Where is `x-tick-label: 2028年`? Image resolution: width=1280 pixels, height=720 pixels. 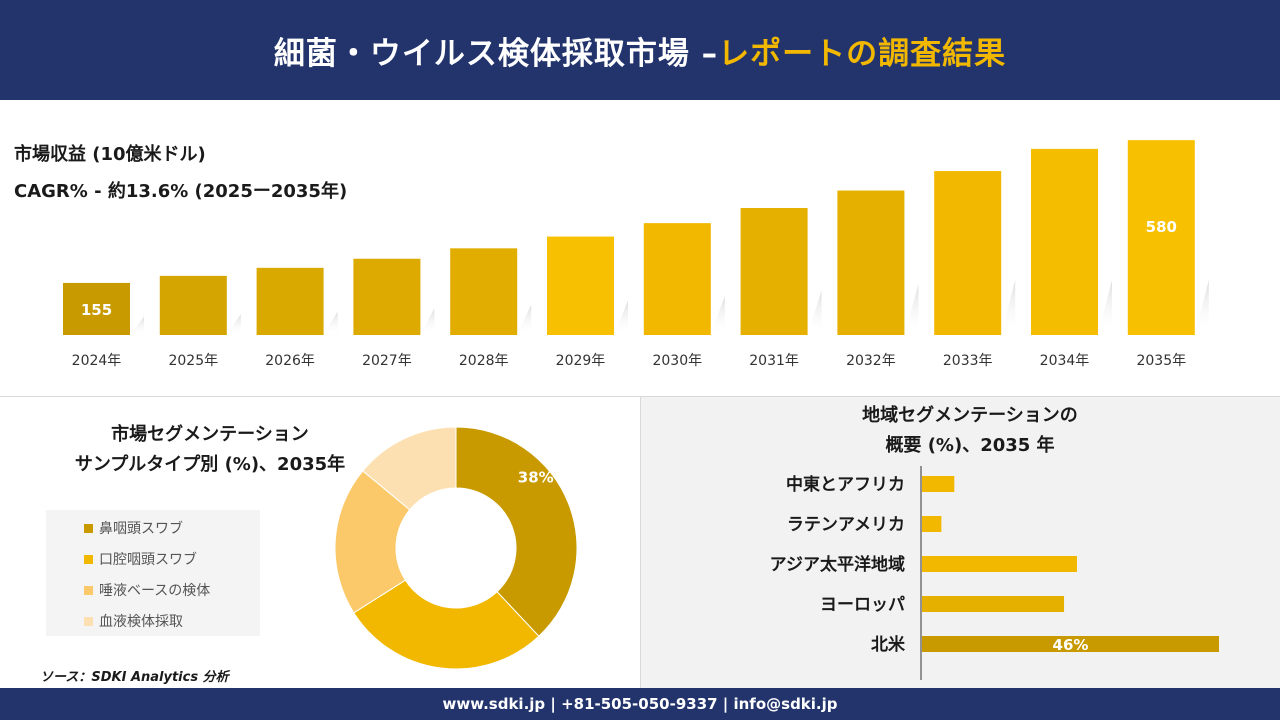
x-tick-label: 2028年 is located at coordinates (484, 361).